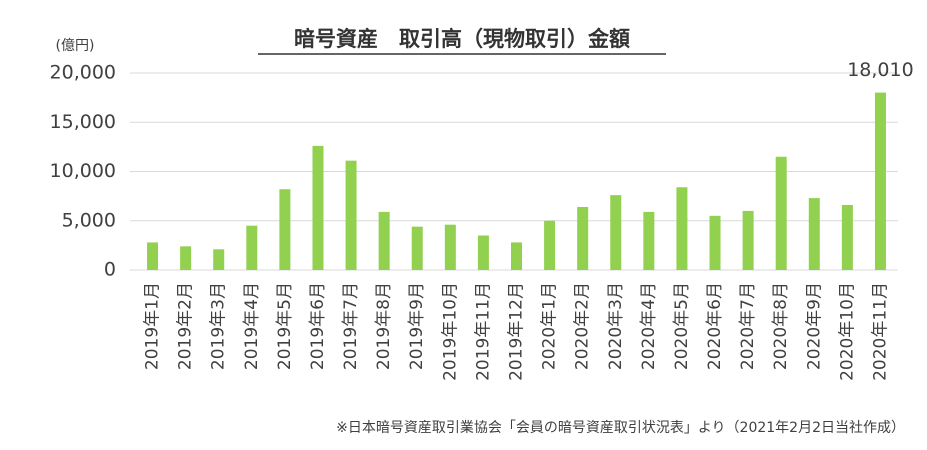 This screenshot has width=927, height=450. Describe the element at coordinates (483, 331) in the screenshot. I see `x-tick-label: 2019年11月` at that location.